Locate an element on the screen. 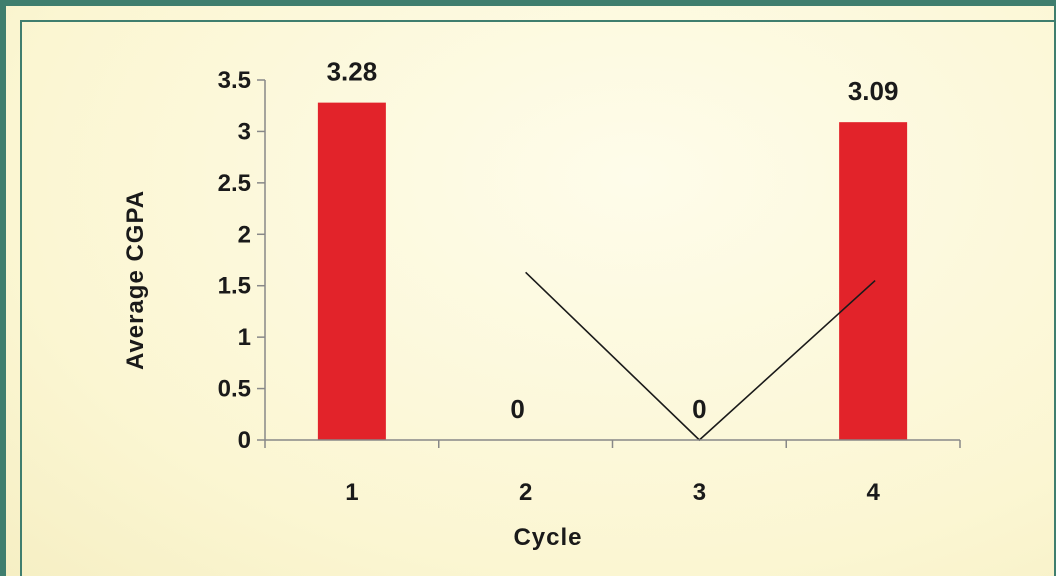 The width and height of the screenshot is (1056, 576). data-label-1: 3.28 is located at coordinates (352, 72).